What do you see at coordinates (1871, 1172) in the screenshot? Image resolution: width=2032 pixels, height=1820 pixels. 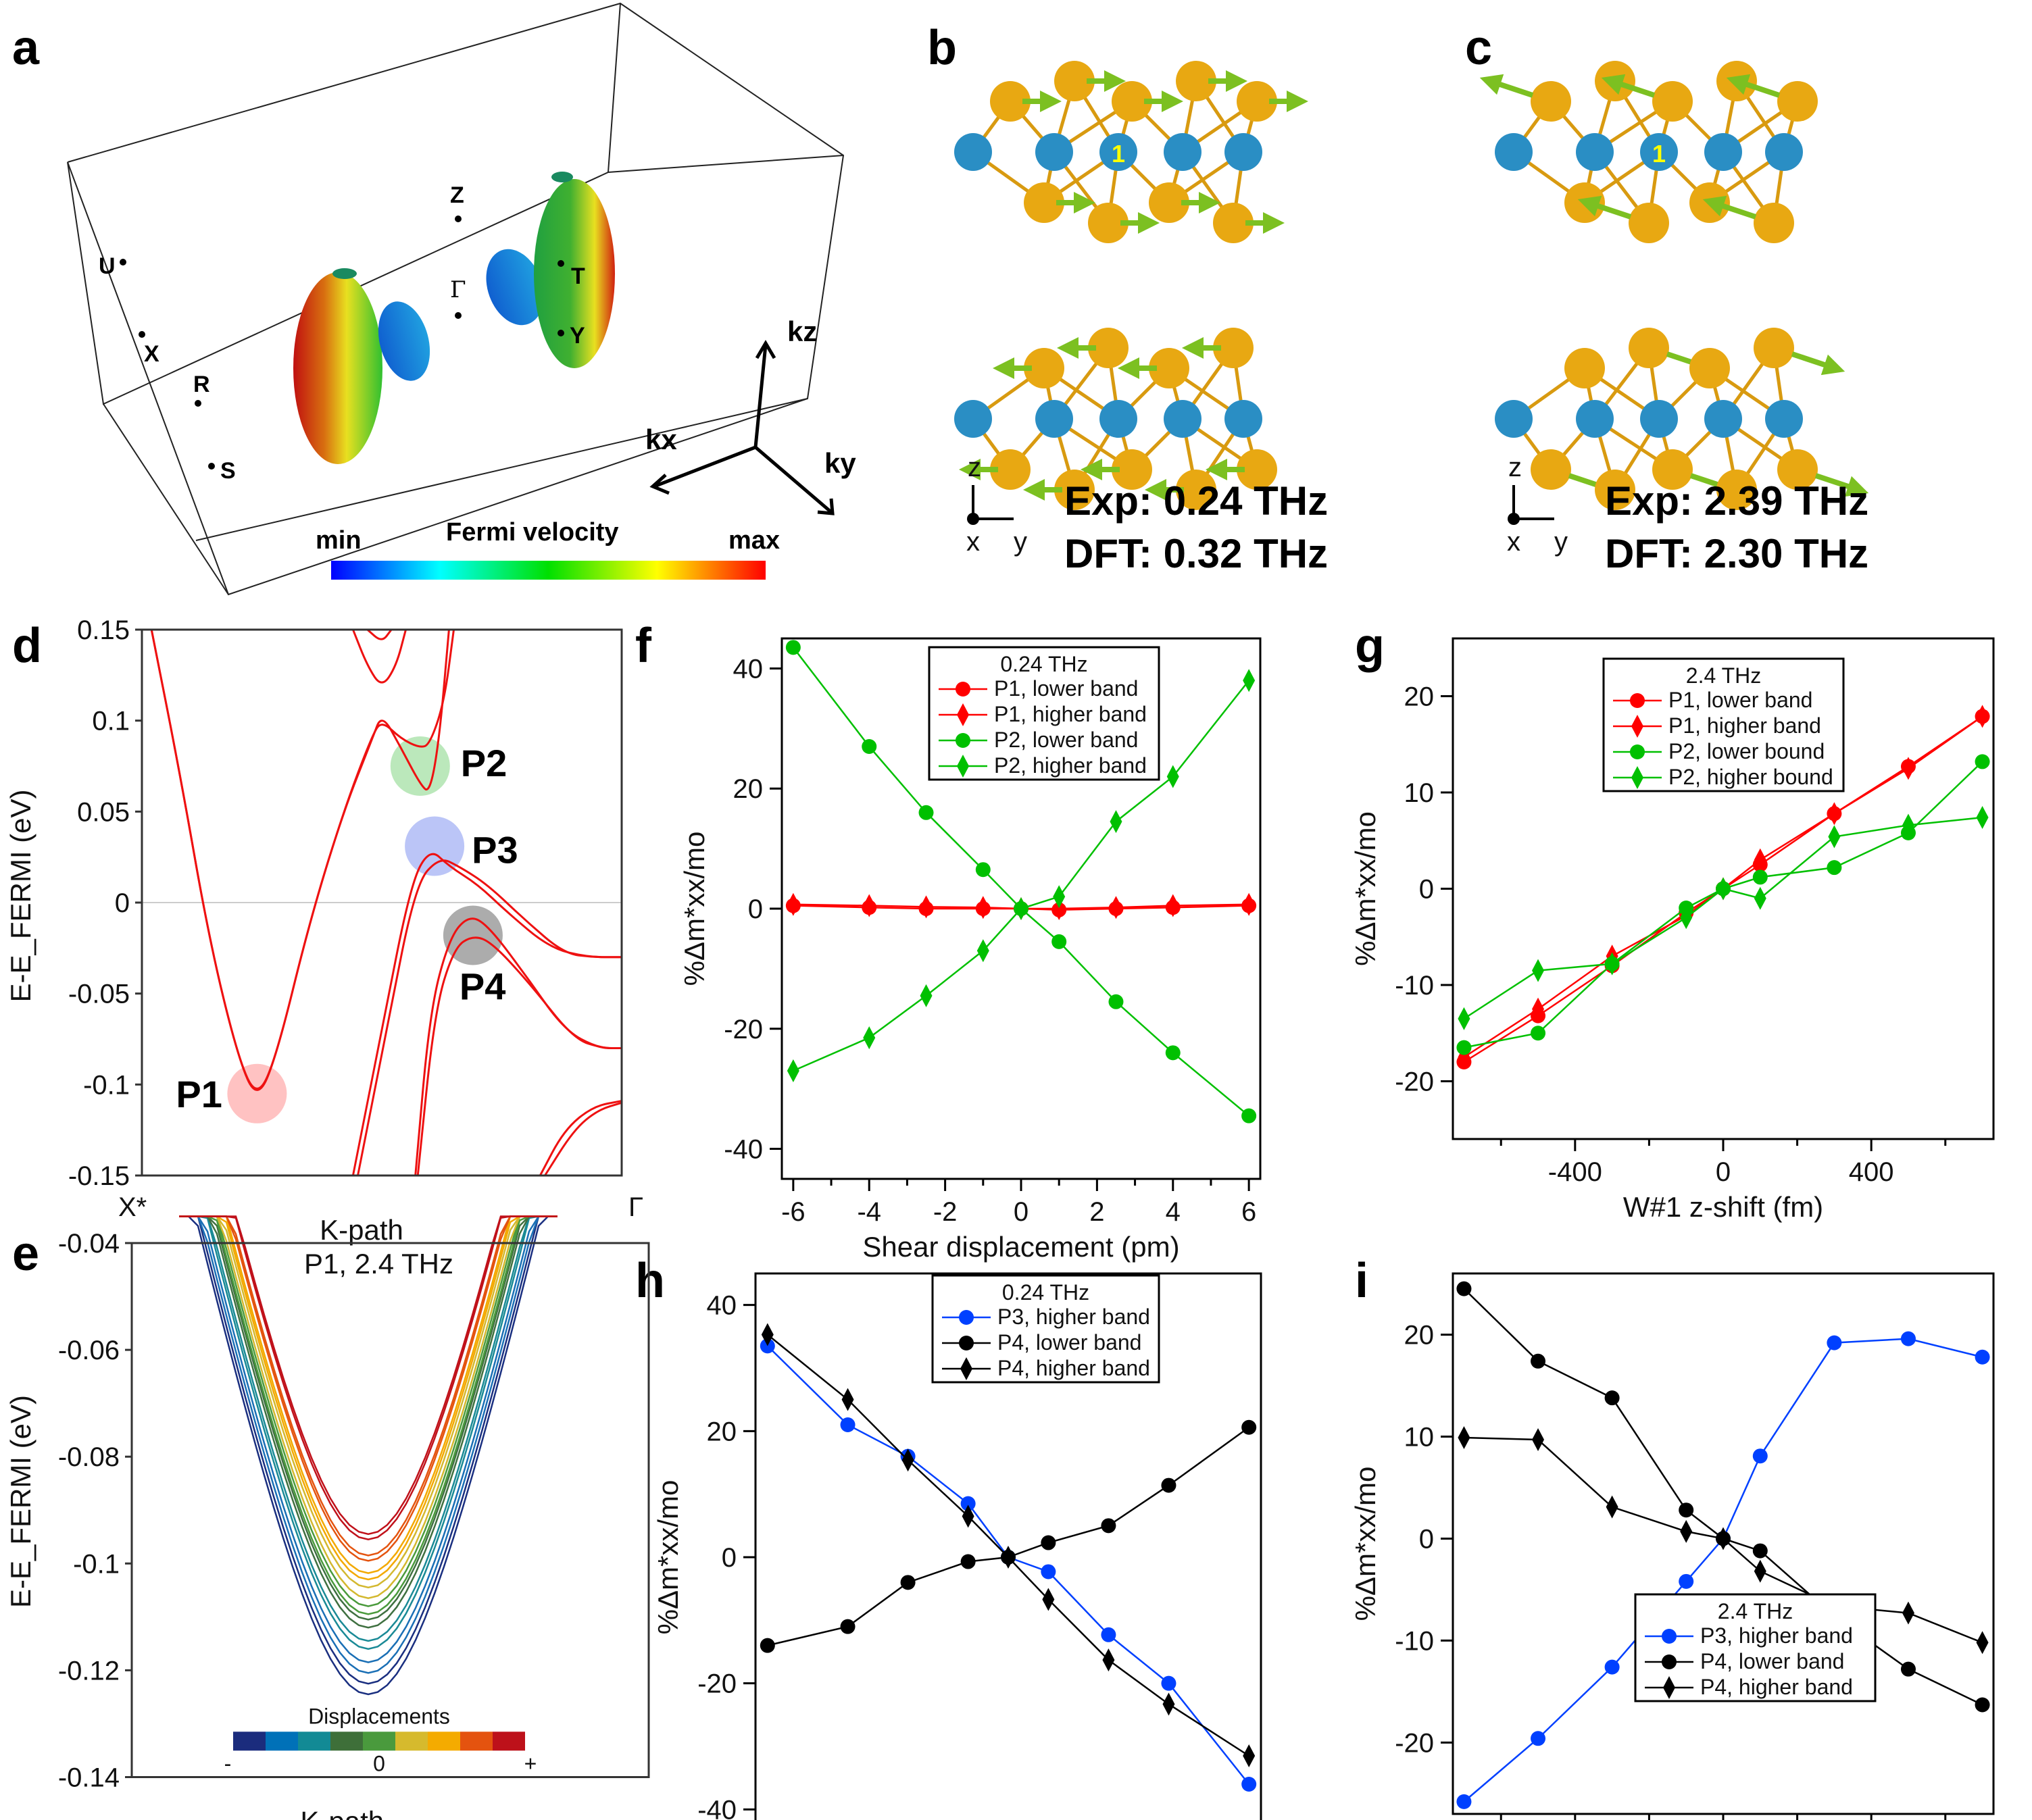 I see `x-tick-label: 400` at bounding box center [1871, 1172].